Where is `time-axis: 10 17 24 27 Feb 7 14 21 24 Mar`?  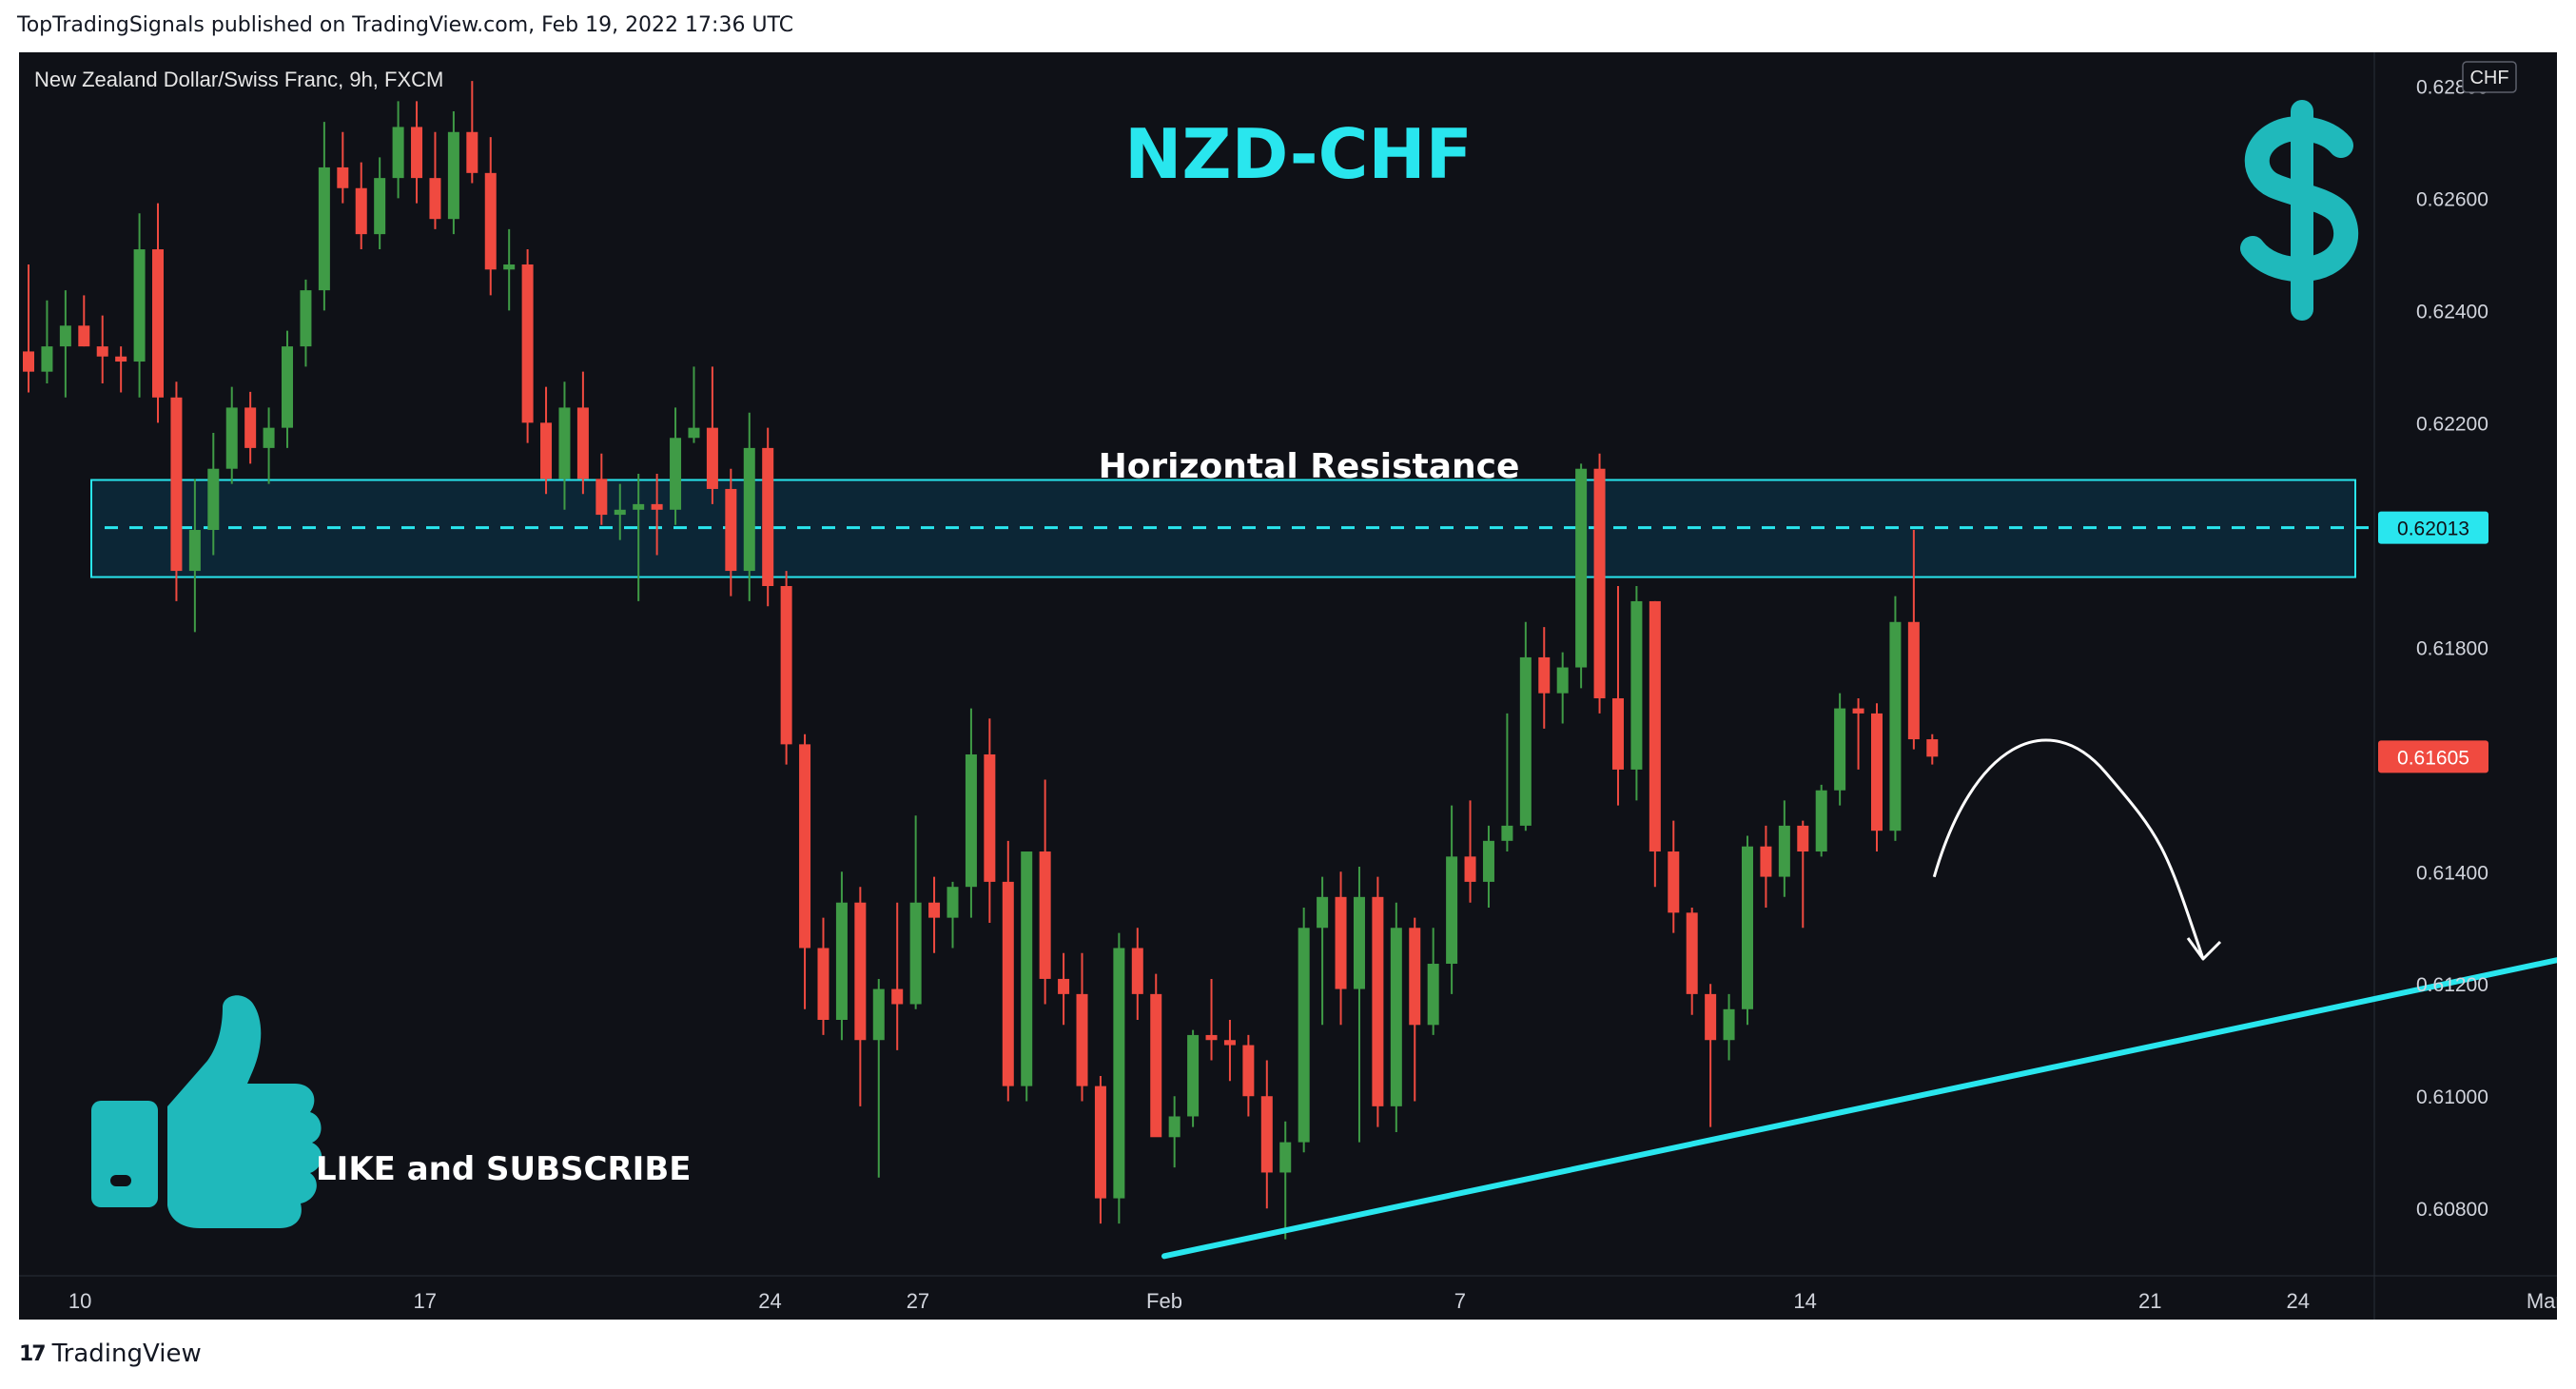 time-axis: 10 17 24 27 Feb 7 14 21 24 Mar is located at coordinates (1312, 1301).